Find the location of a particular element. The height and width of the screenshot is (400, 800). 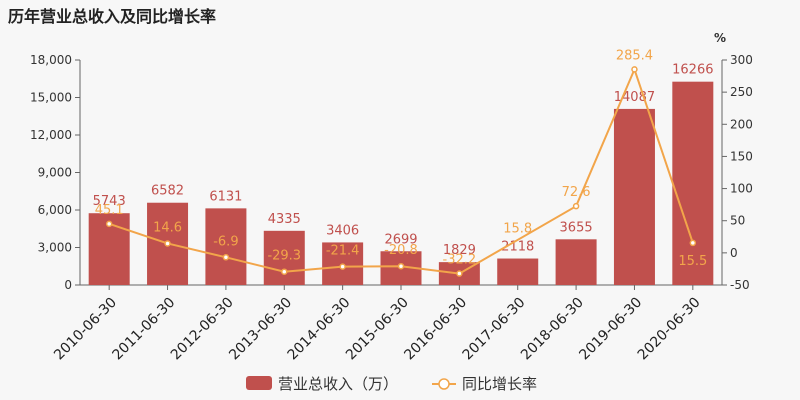

y-right-tick-label: 50 is located at coordinates (737, 221).